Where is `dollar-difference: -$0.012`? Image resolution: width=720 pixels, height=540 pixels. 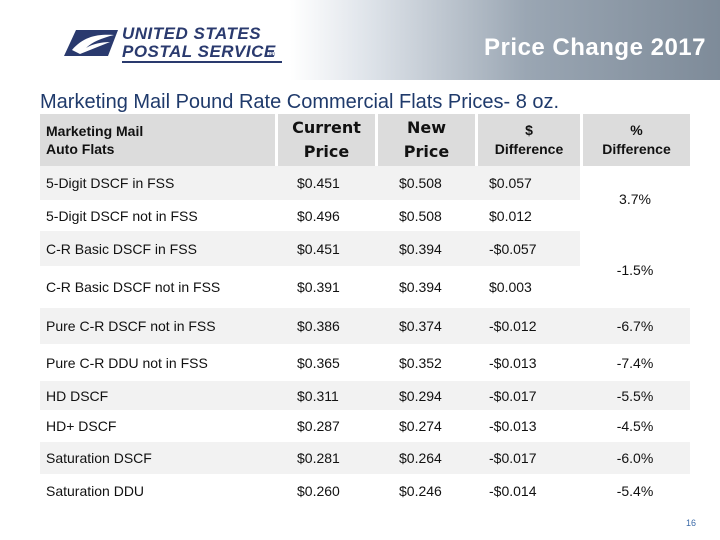 dollar-difference: -$0.012 is located at coordinates (527, 326).